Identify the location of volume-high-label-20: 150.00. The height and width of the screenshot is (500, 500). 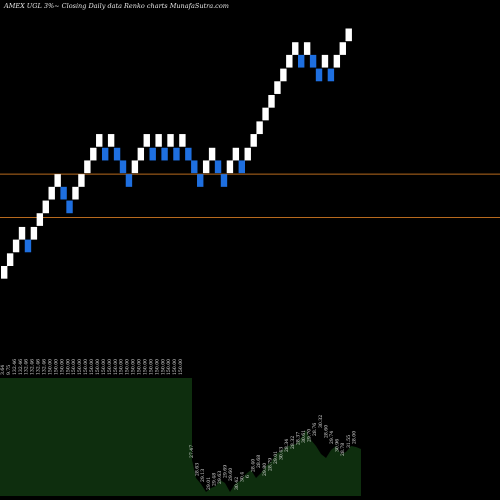
(122, 367).